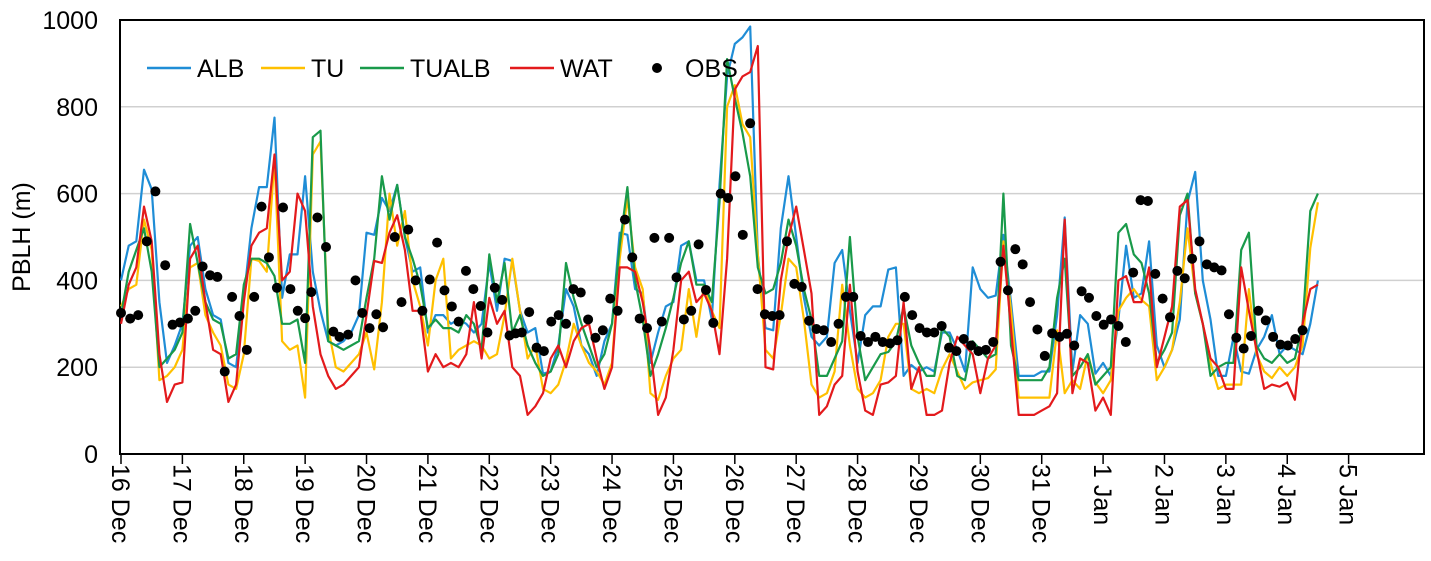 Image resolution: width=1431 pixels, height=561 pixels. I want to click on x-tick-label: 5 Jan, so click(1348, 494).